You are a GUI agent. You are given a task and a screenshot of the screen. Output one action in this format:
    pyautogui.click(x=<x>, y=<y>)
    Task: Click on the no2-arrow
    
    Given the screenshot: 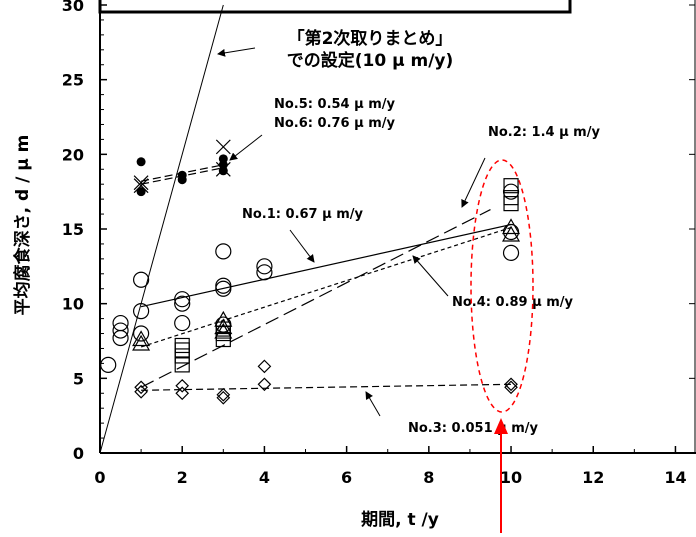 What is the action you would take?
    pyautogui.click(x=473, y=182)
    